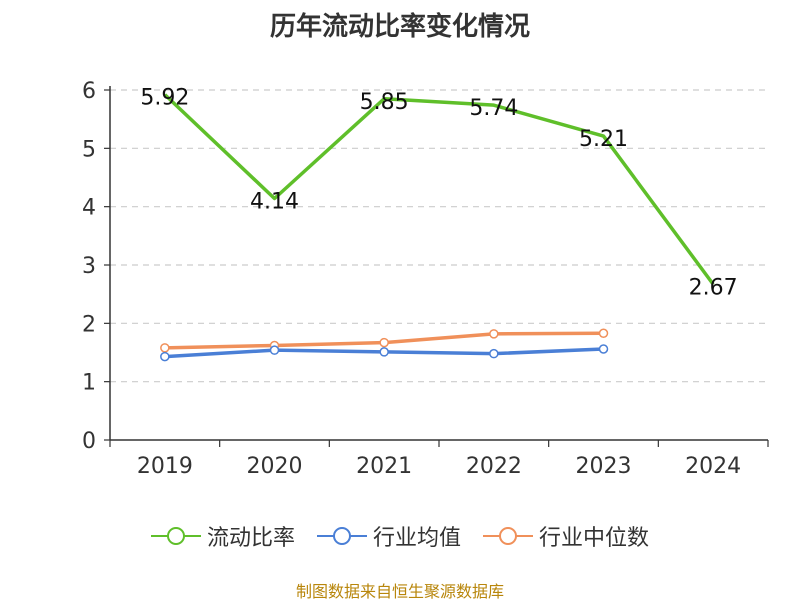  Describe the element at coordinates (250, 538) in the screenshot. I see `legend-label: 流动比率` at that location.